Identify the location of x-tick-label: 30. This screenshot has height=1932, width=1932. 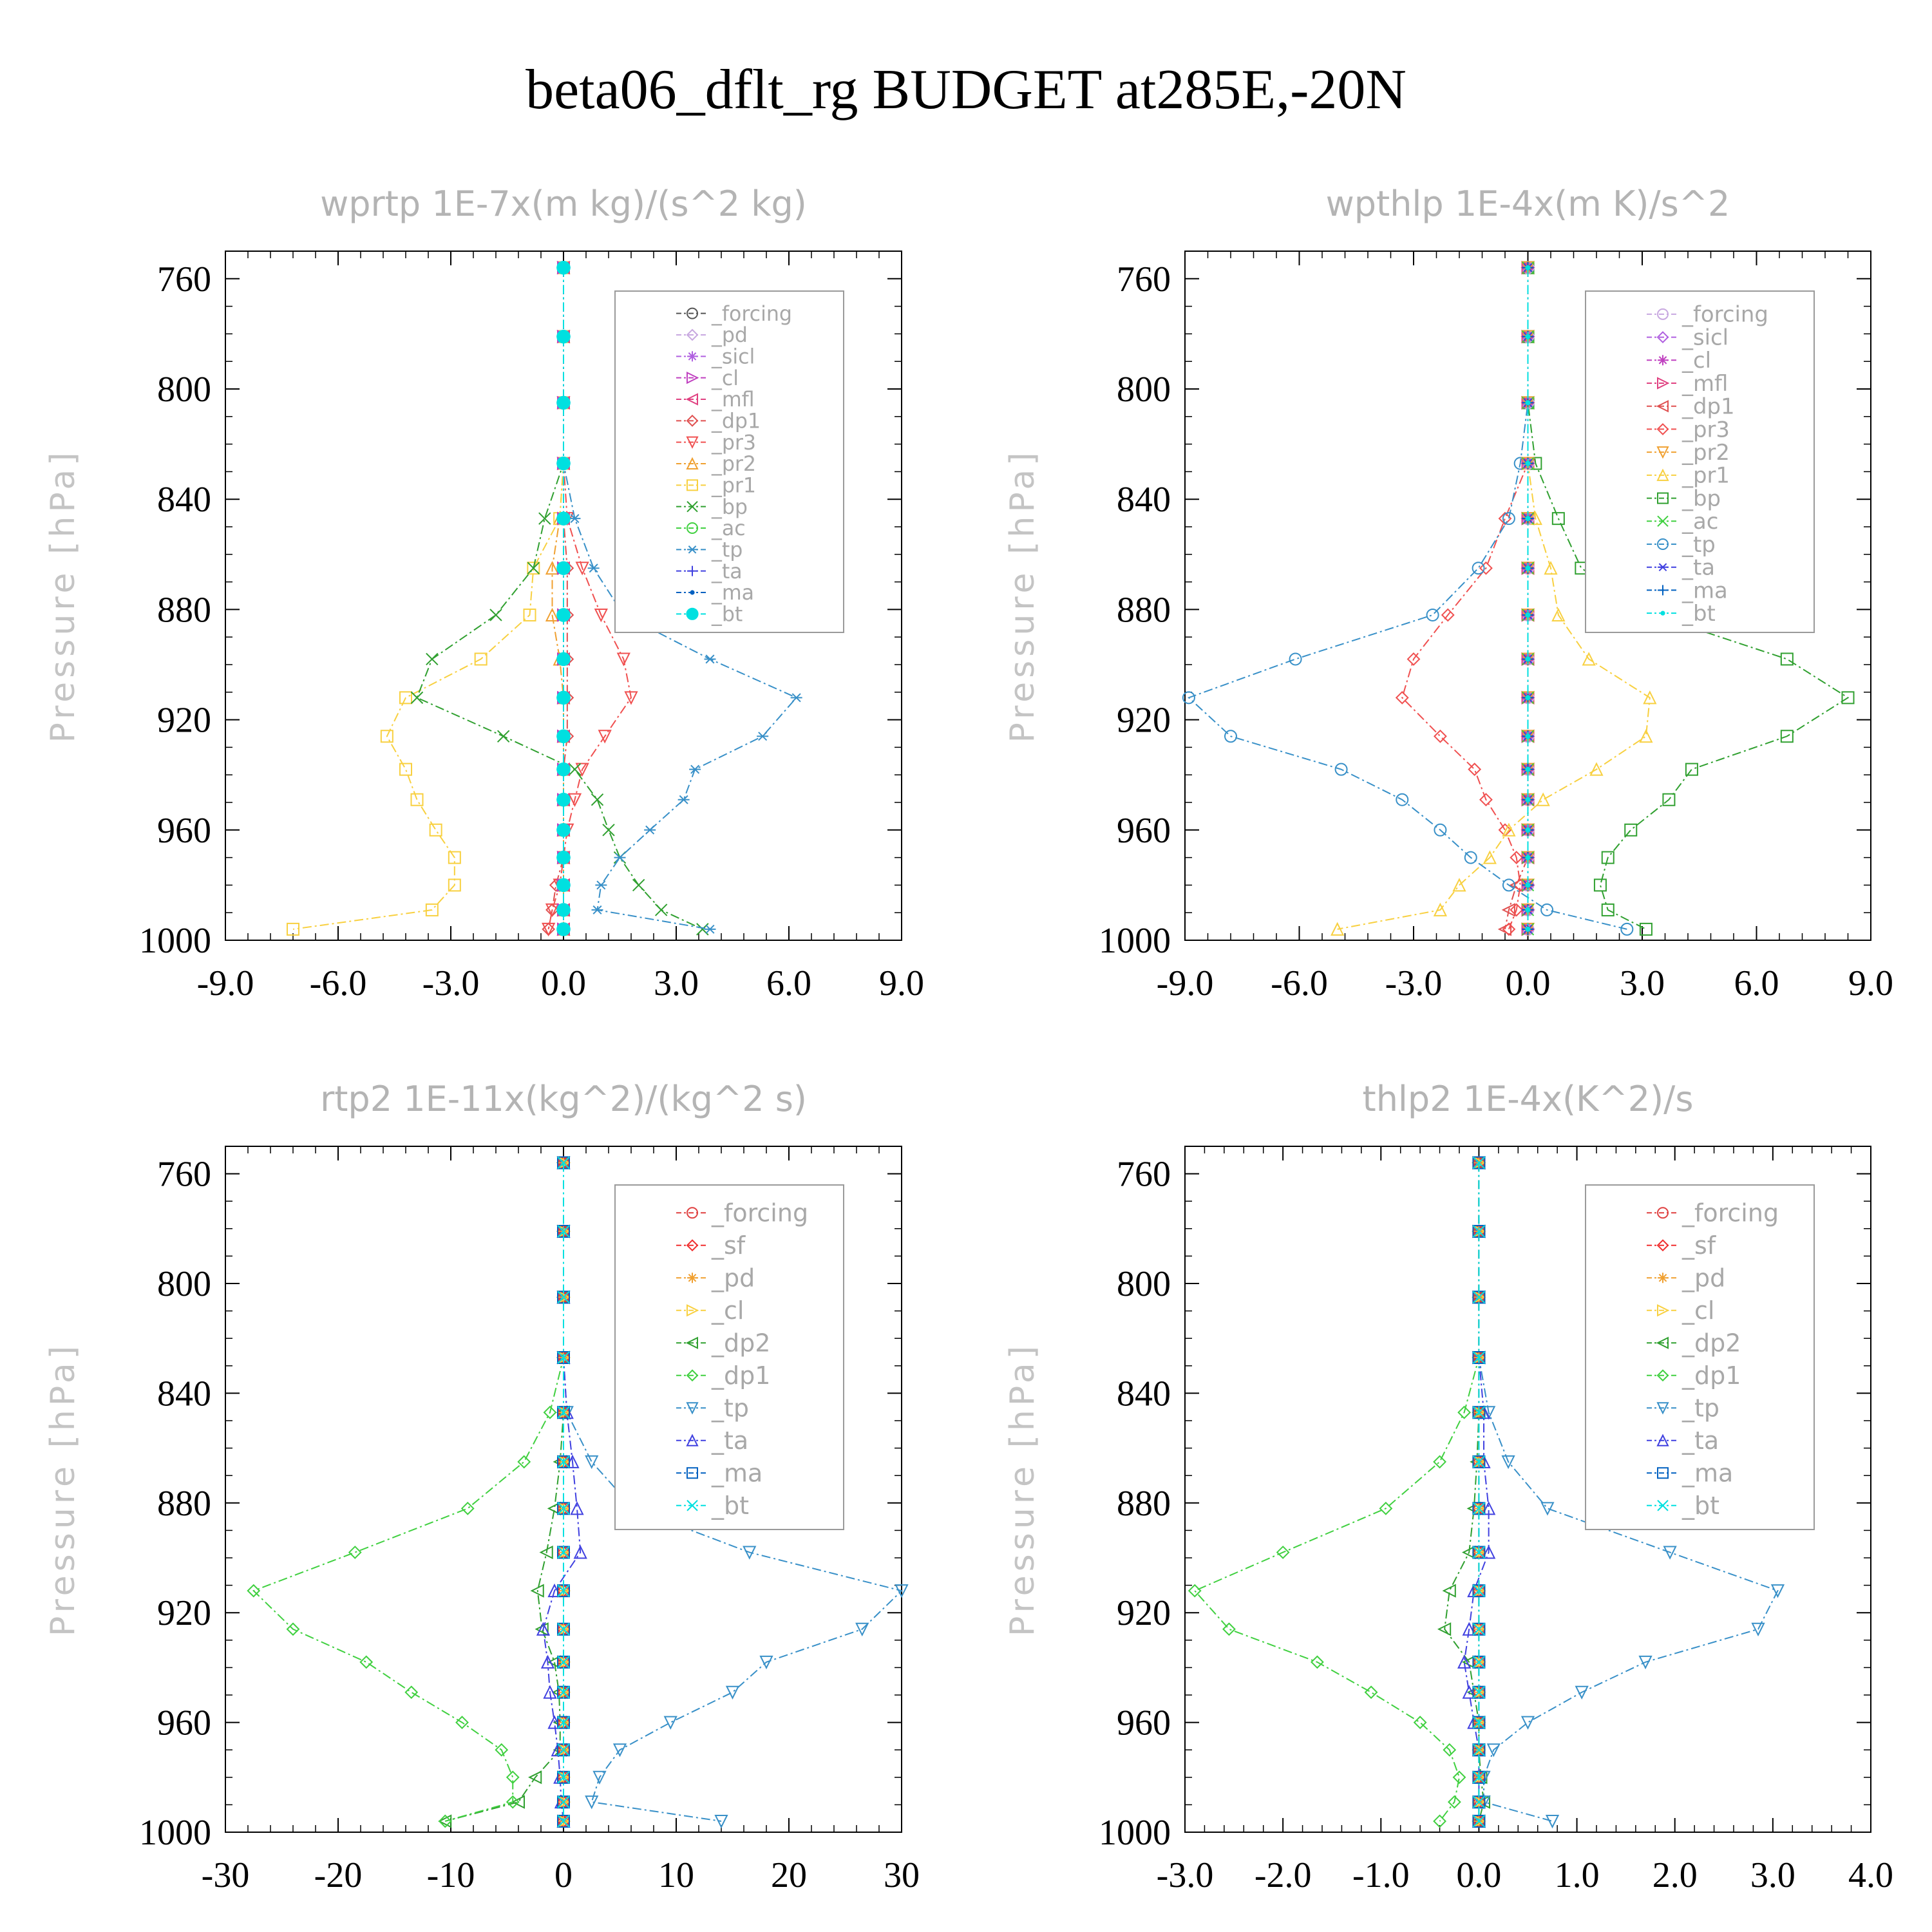
(902, 1875).